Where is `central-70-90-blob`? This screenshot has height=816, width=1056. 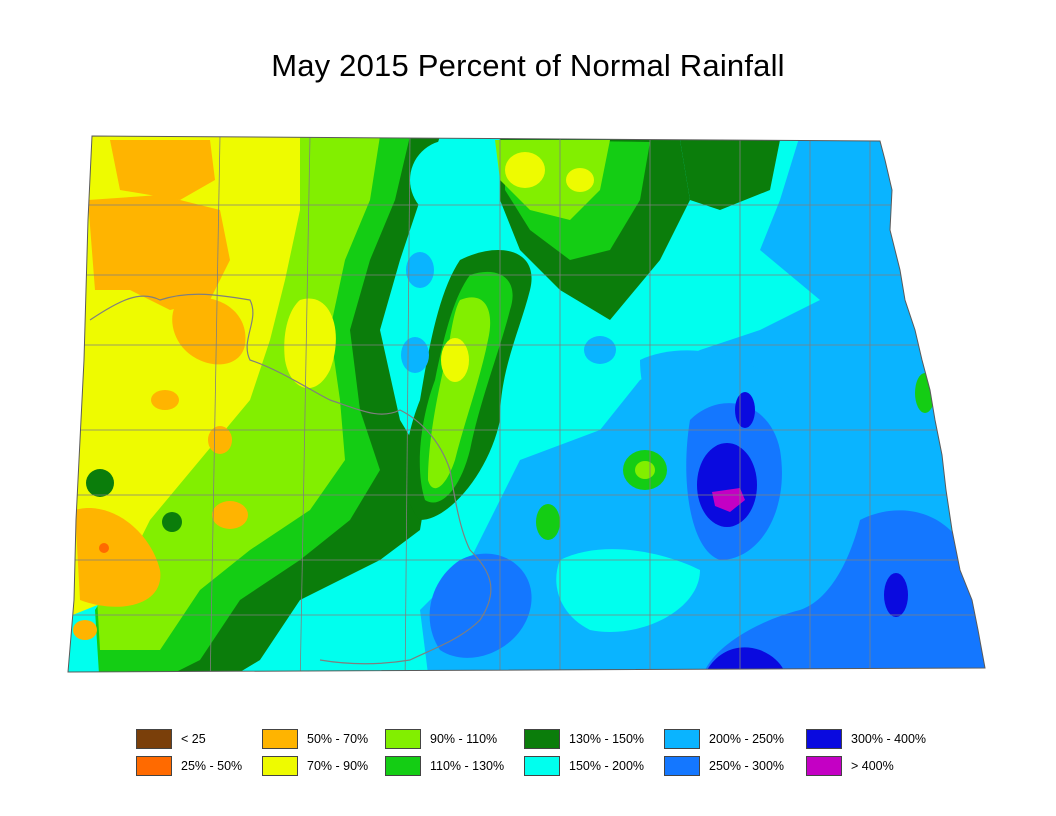 central-70-90-blob is located at coordinates (310, 343).